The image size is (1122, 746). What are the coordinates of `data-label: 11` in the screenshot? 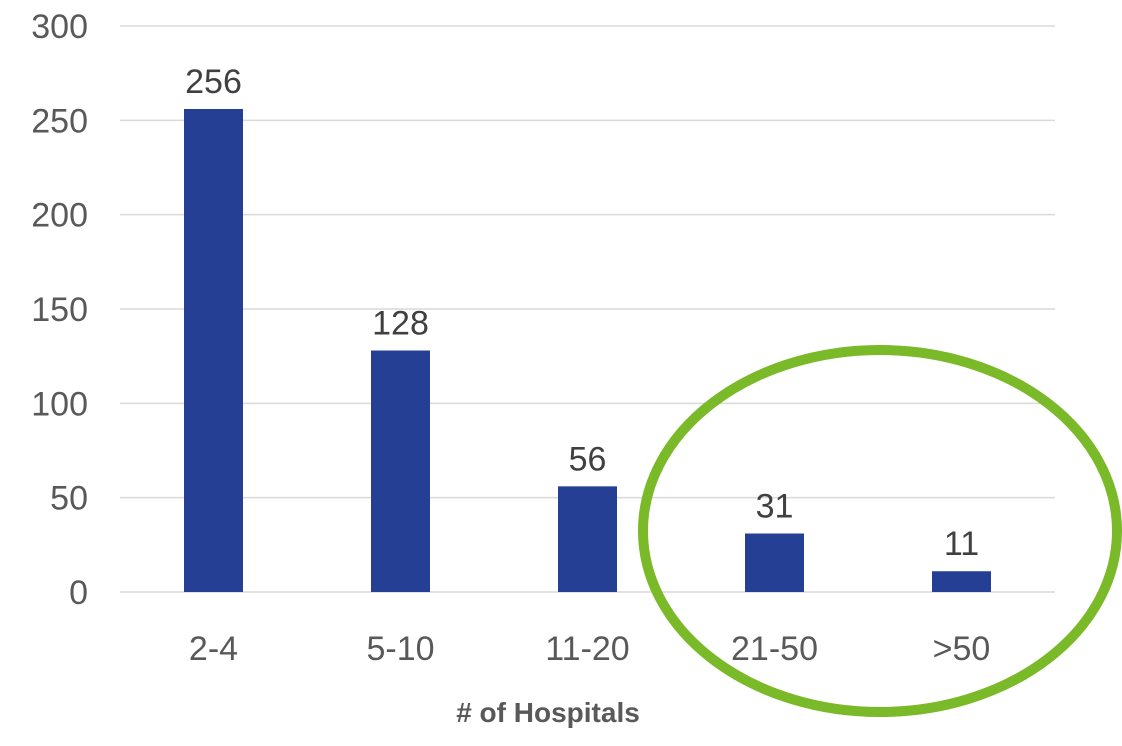 It's located at (961, 544).